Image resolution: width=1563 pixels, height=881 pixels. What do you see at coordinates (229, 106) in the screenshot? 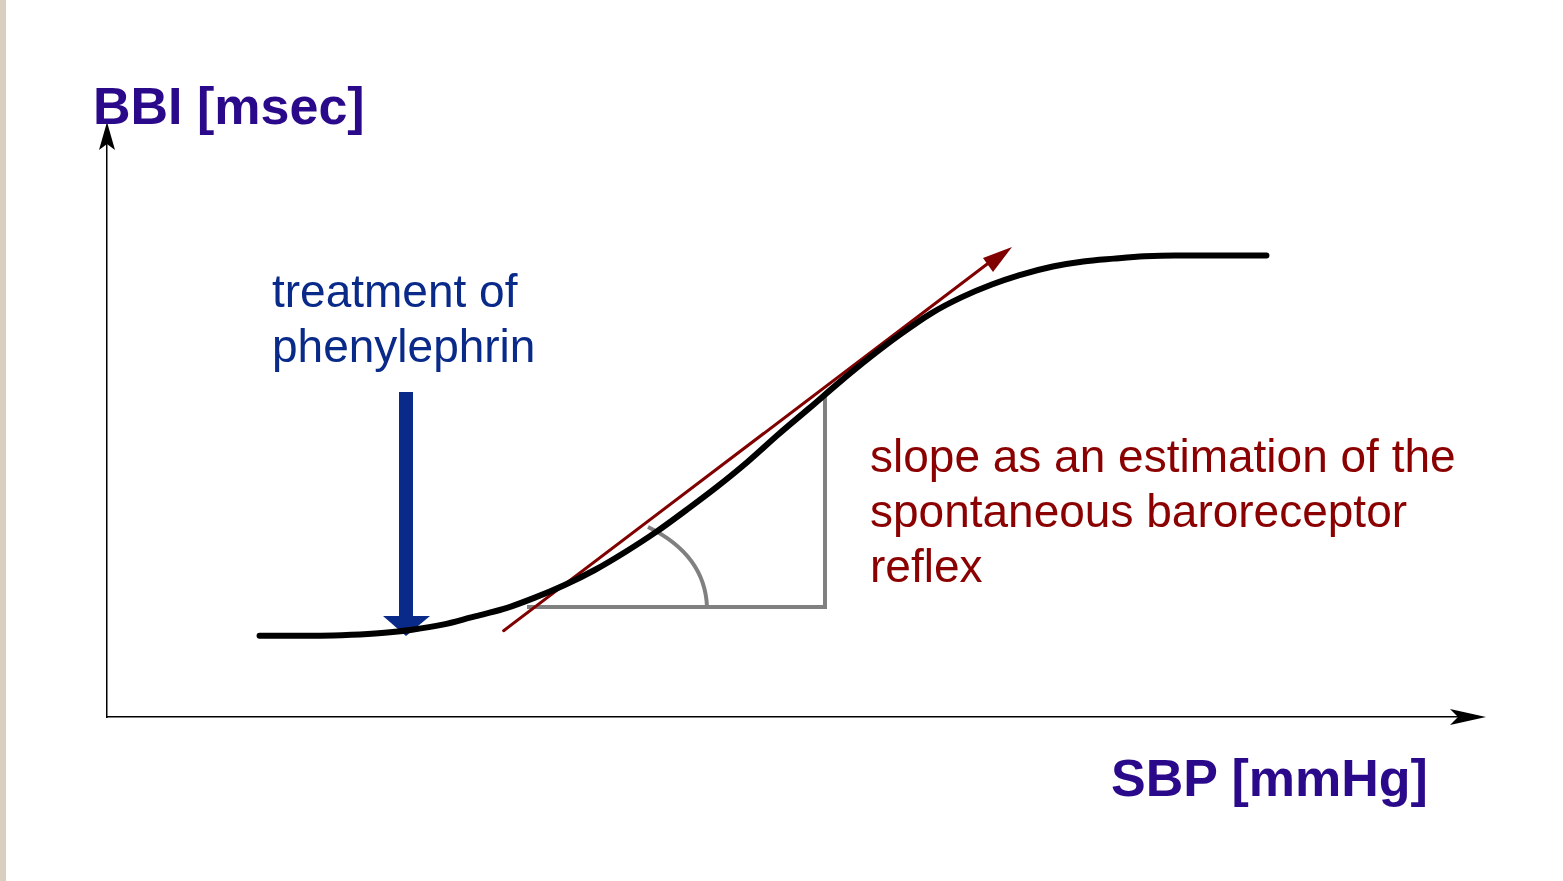
I see `y-axis-title: BBI [msec]` at bounding box center [229, 106].